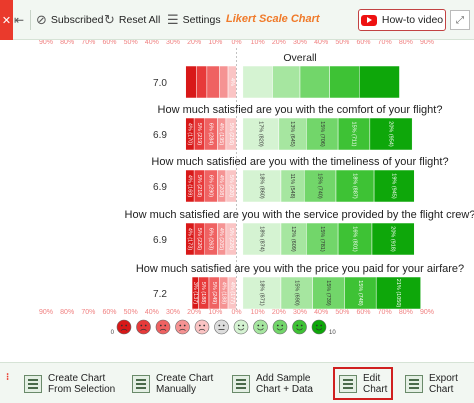 This screenshot has width=474, height=403. What do you see at coordinates (184, 384) in the screenshot?
I see `create-manual-label: Create Chart Manually` at bounding box center [184, 384].